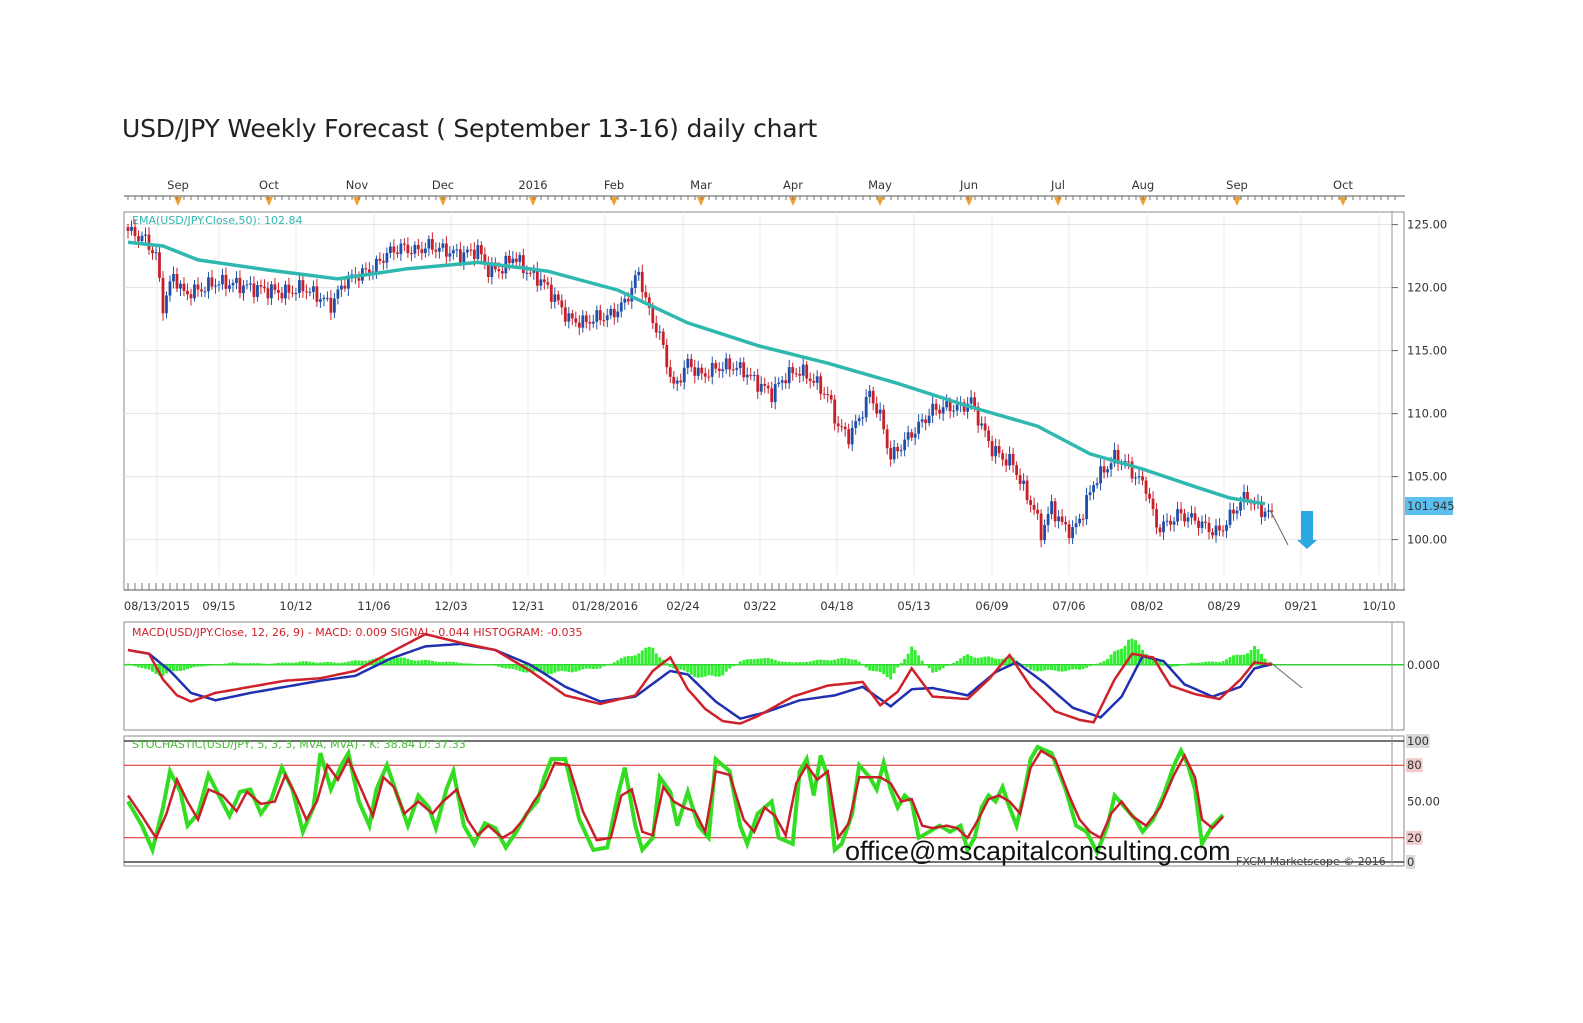 Image resolution: width=1583 pixels, height=1023 pixels. What do you see at coordinates (1286, 675) in the screenshot?
I see `macd-forecast-line` at bounding box center [1286, 675].